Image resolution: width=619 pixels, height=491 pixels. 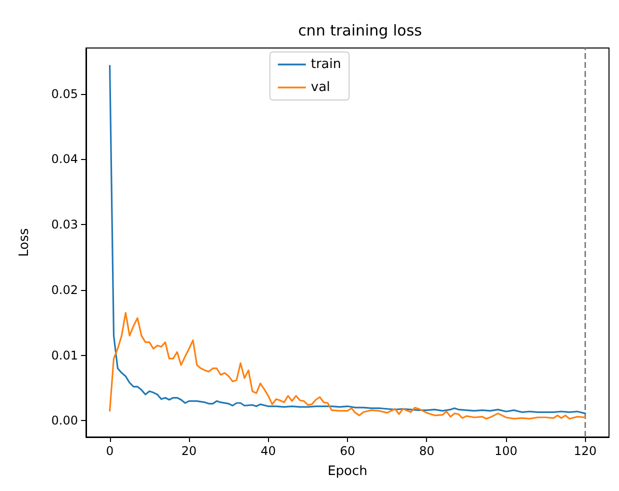 I want to click on y-tick-label: 0.05, so click(x=64, y=93).